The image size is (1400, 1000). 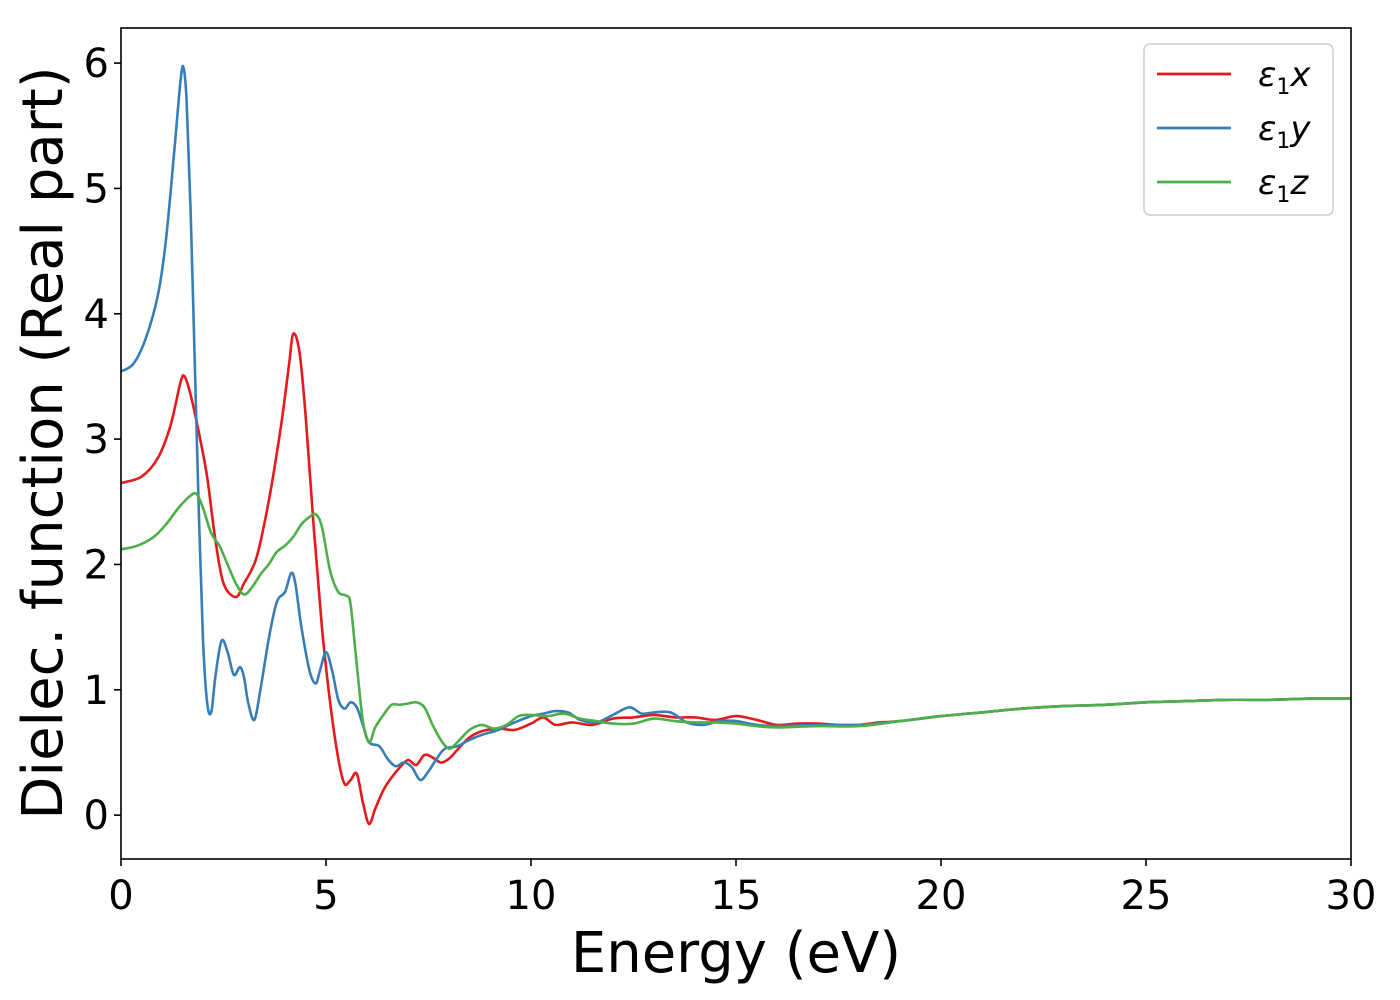 What do you see at coordinates (736, 896) in the screenshot?
I see `x-tick-label: 15` at bounding box center [736, 896].